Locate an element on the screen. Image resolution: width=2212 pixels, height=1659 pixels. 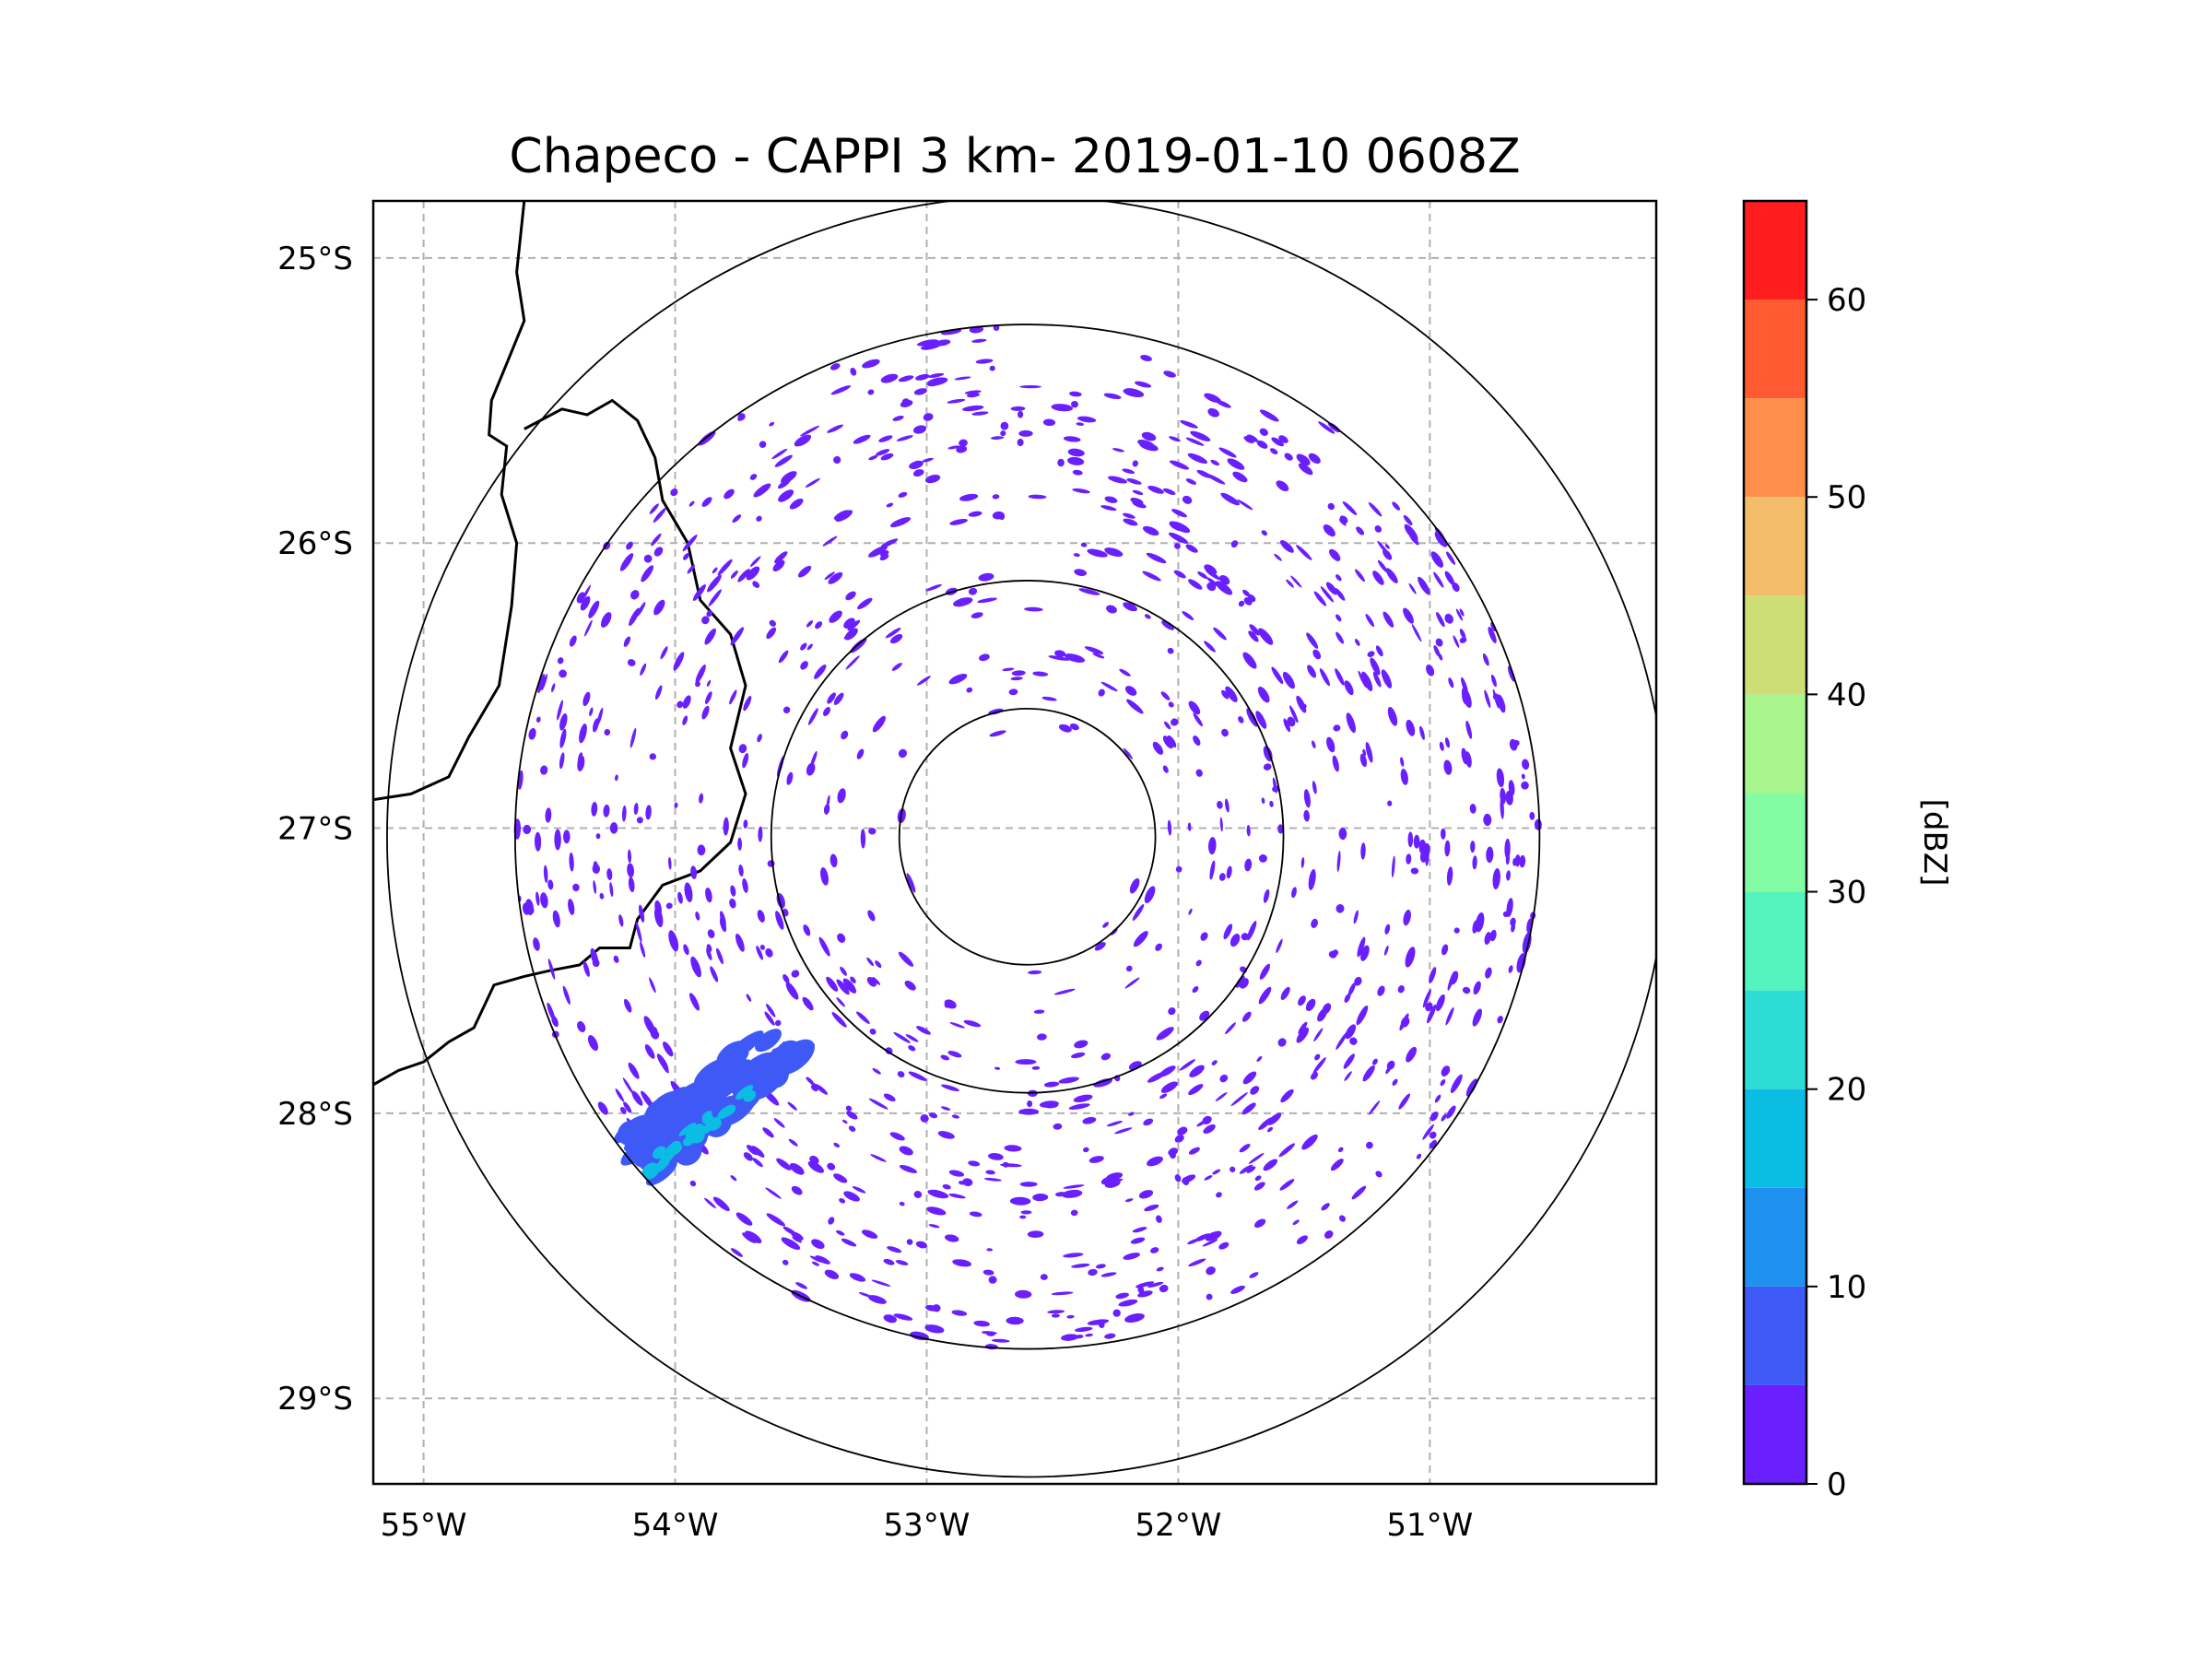
colorbar-tick-label: 10 is located at coordinates (1846, 1287).